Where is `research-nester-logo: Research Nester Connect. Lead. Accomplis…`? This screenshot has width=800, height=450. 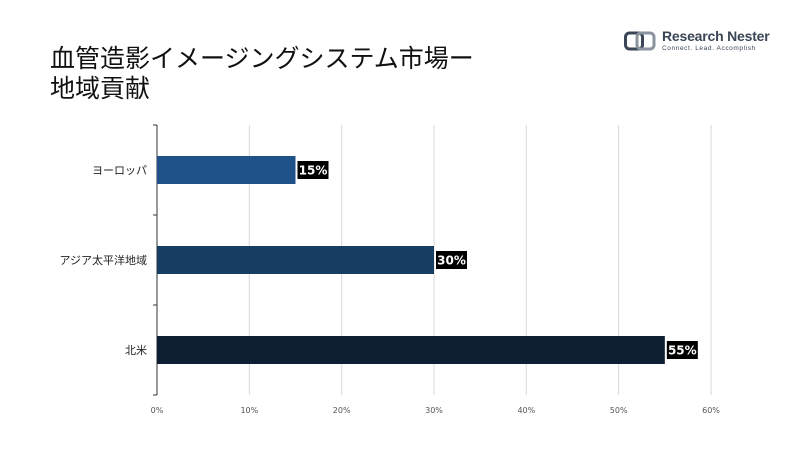
research-nester-logo: Research Nester Connect. Lead. Accomplis… is located at coordinates (704, 42).